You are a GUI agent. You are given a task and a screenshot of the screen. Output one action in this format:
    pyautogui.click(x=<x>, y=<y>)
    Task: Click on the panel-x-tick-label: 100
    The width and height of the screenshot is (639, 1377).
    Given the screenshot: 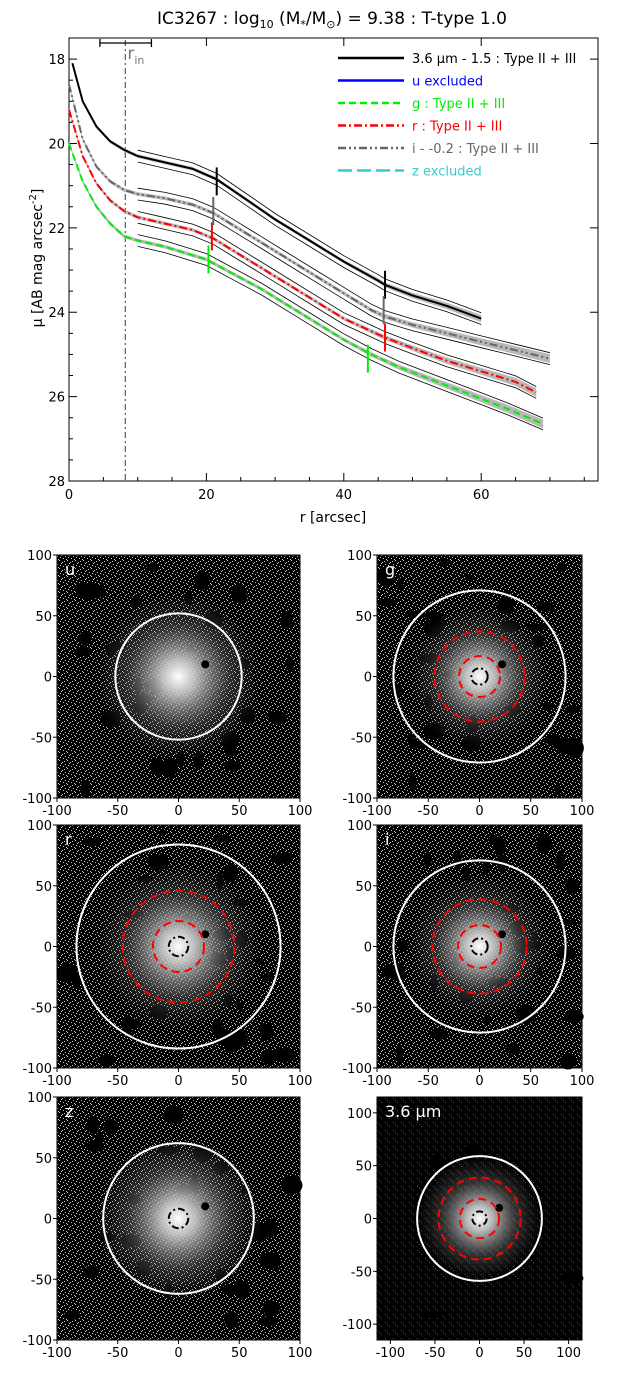 What is the action you would take?
    pyautogui.click(x=300, y=1081)
    